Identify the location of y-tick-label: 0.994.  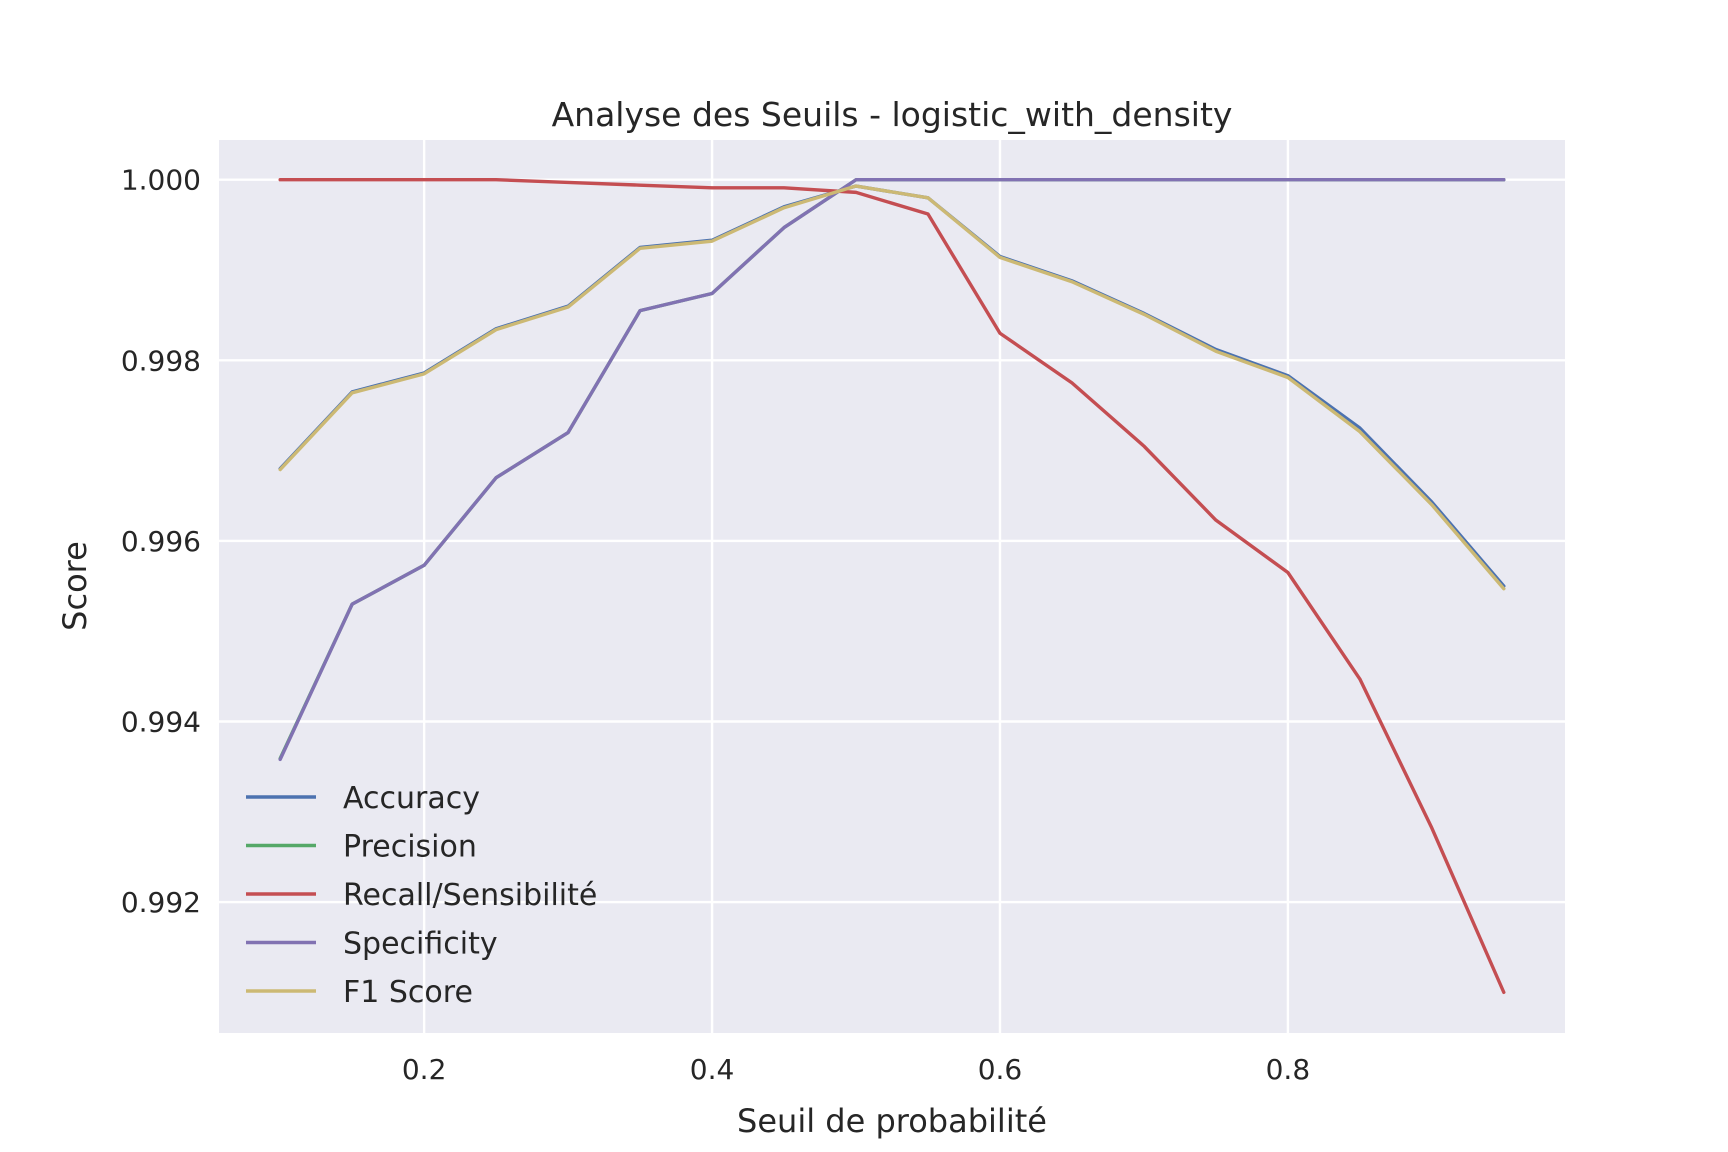
(161, 721).